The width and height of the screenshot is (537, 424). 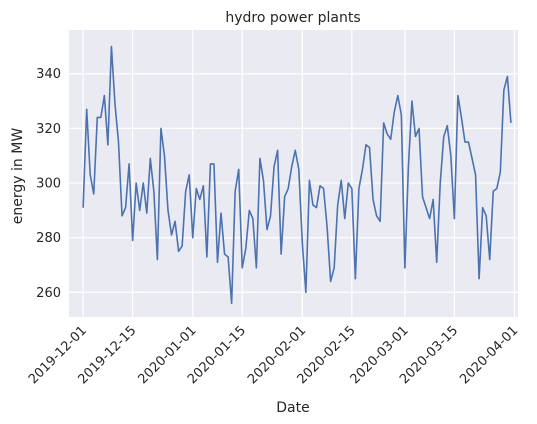 What do you see at coordinates (48, 238) in the screenshot?
I see `y-tick-label: 280` at bounding box center [48, 238].